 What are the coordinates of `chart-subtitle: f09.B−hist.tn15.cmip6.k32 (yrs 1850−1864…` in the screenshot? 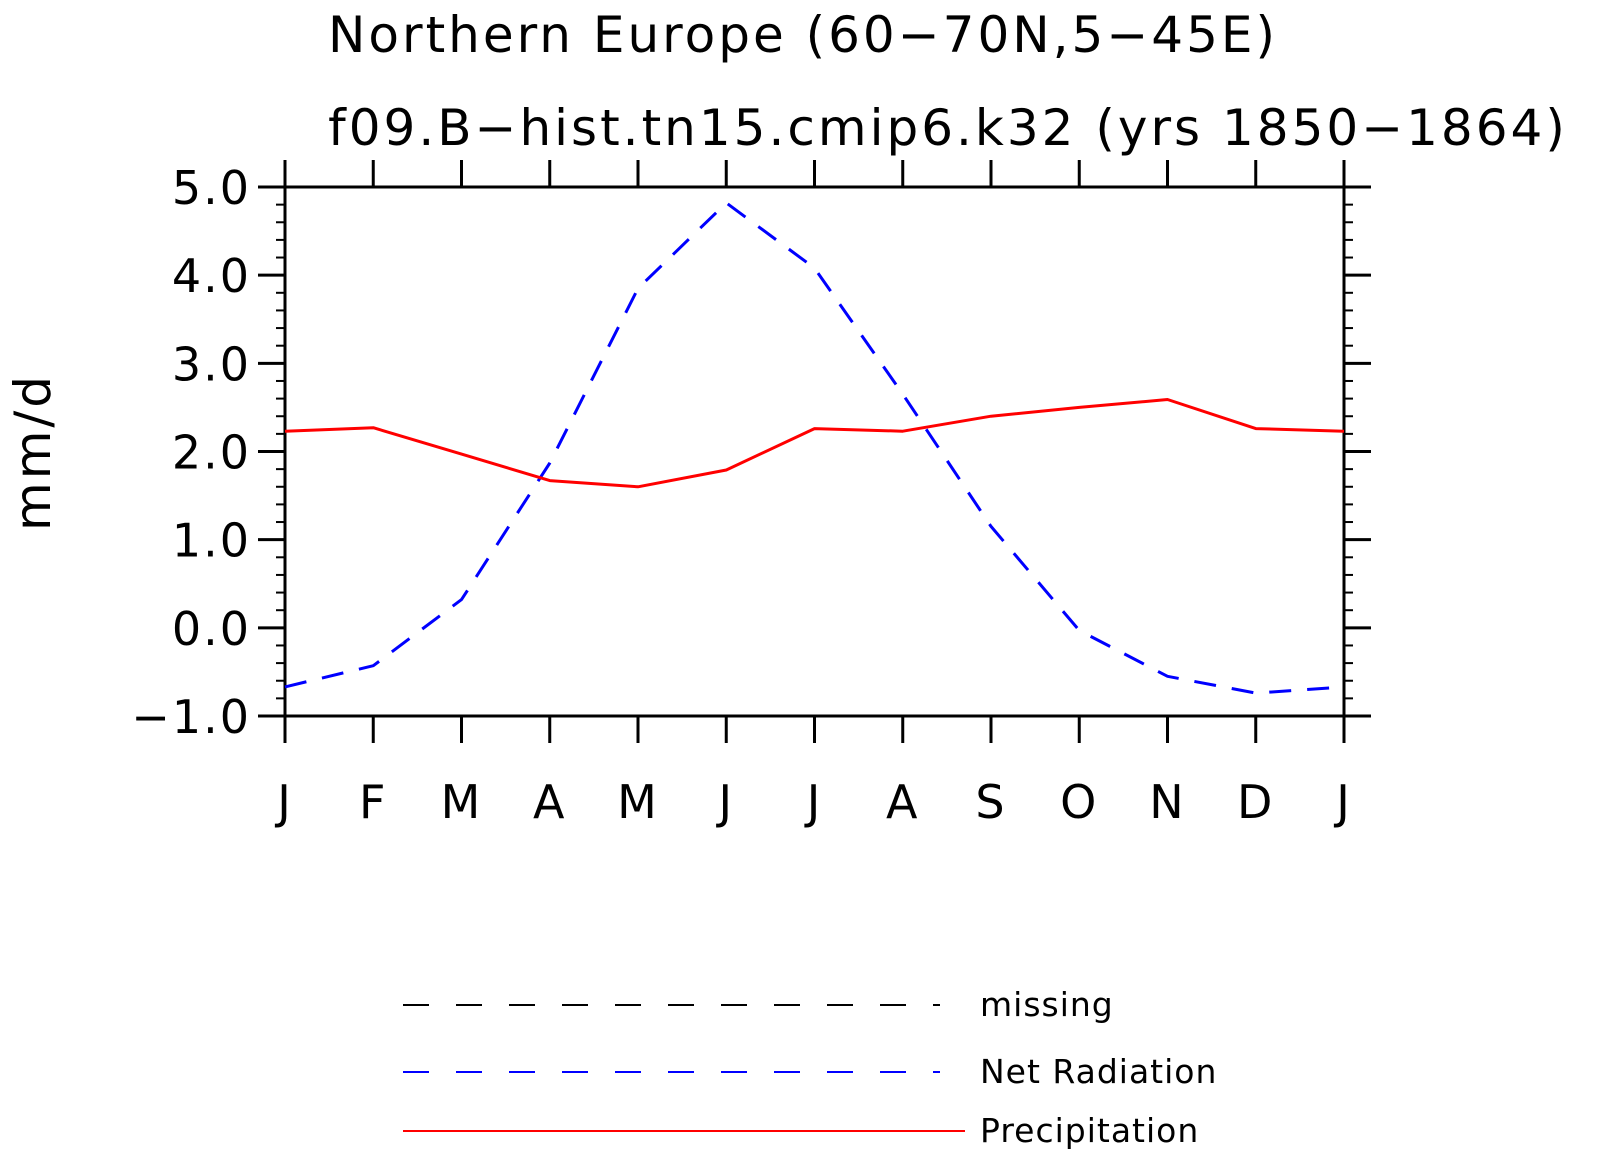 It's located at (948, 128).